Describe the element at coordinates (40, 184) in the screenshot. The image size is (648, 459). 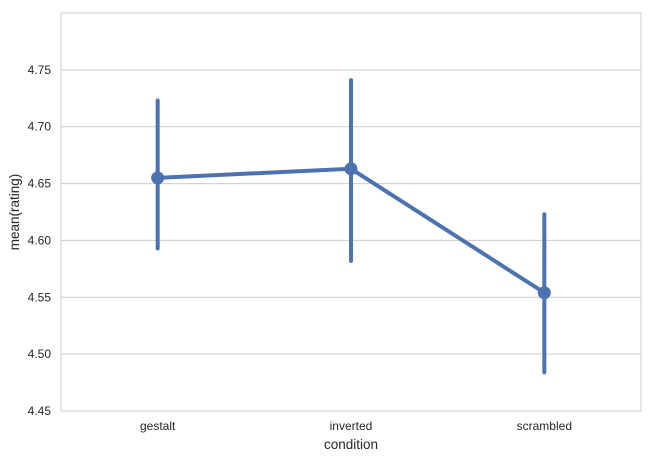
I see `y-tick-label: 4.65` at that location.